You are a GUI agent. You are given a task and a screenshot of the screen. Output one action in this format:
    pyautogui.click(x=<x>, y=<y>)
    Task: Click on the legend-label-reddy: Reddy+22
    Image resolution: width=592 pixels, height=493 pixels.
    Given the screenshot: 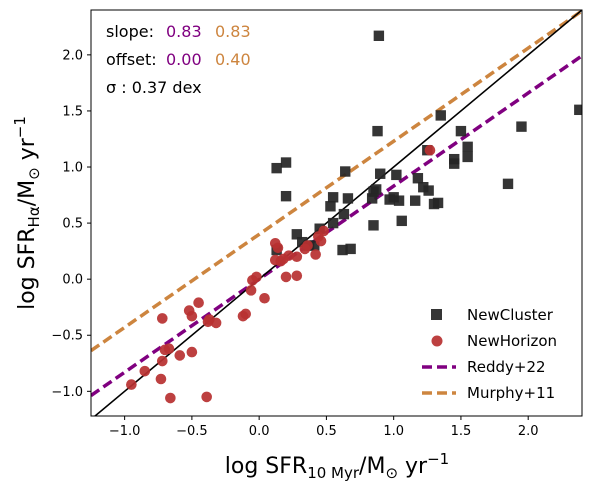 What is the action you would take?
    pyautogui.click(x=506, y=367)
    